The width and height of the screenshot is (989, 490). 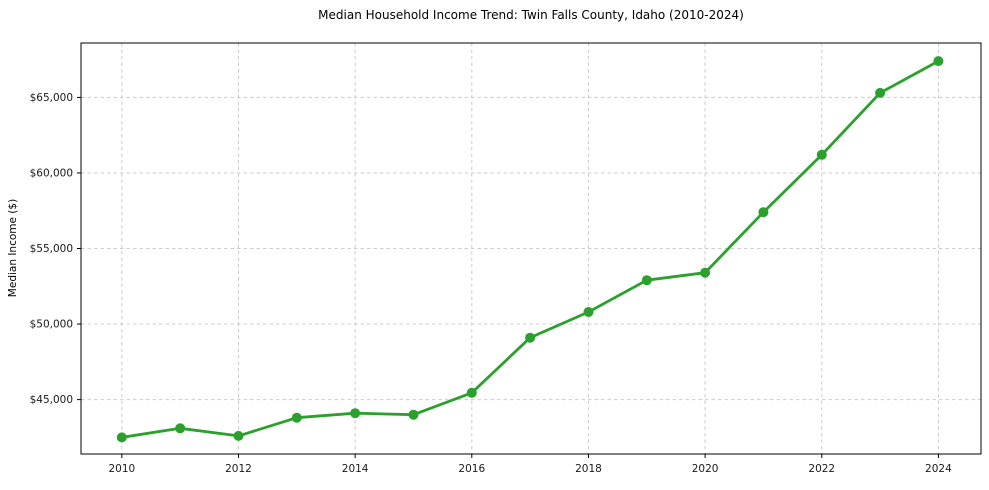 I want to click on data-point-2018, so click(x=588, y=312).